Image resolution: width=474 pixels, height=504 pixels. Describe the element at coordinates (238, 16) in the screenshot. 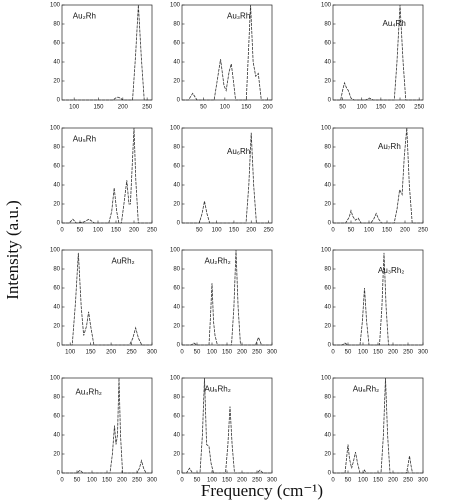

I see `panel-title: Au₃Rh` at that location.